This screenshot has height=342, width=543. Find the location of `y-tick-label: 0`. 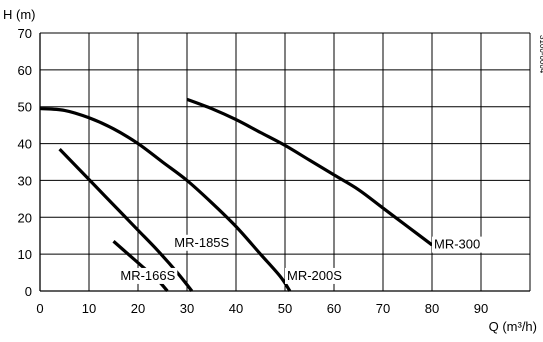

y-tick-label: 0 is located at coordinates (28, 291).